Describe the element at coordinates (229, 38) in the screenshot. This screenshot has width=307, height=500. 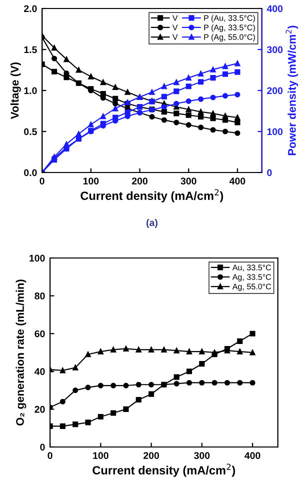
I see `legend-label: P (Ag, 55.0°C)` at that location.